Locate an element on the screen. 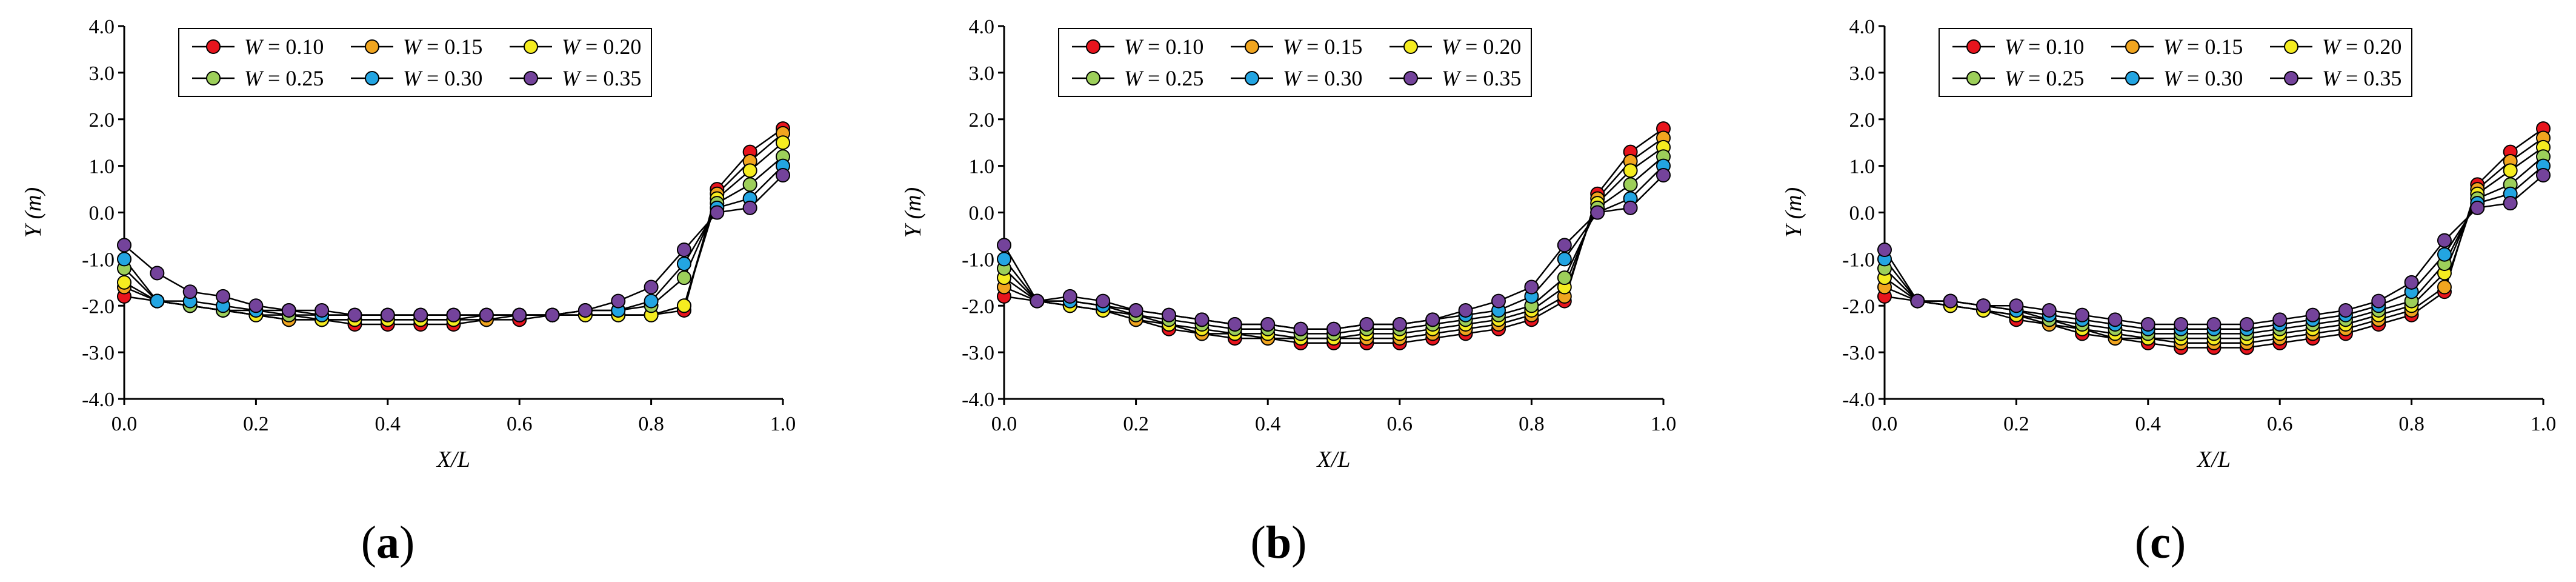 This screenshot has height=582, width=2576. x-tick-label: 0.4 is located at coordinates (2148, 424).